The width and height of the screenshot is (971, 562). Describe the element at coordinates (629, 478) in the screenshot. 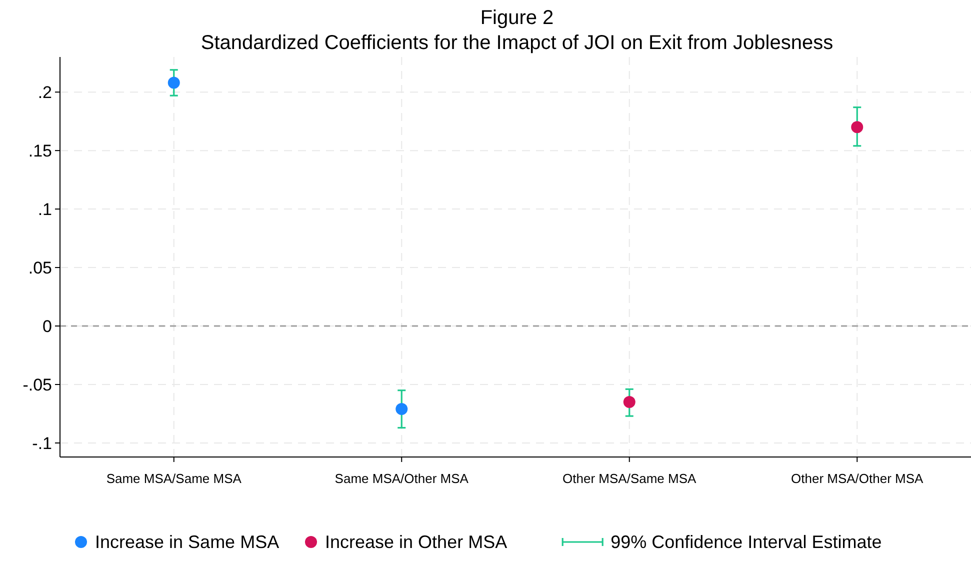

I see `x-tick-label: Other MSA/Same MSA` at that location.